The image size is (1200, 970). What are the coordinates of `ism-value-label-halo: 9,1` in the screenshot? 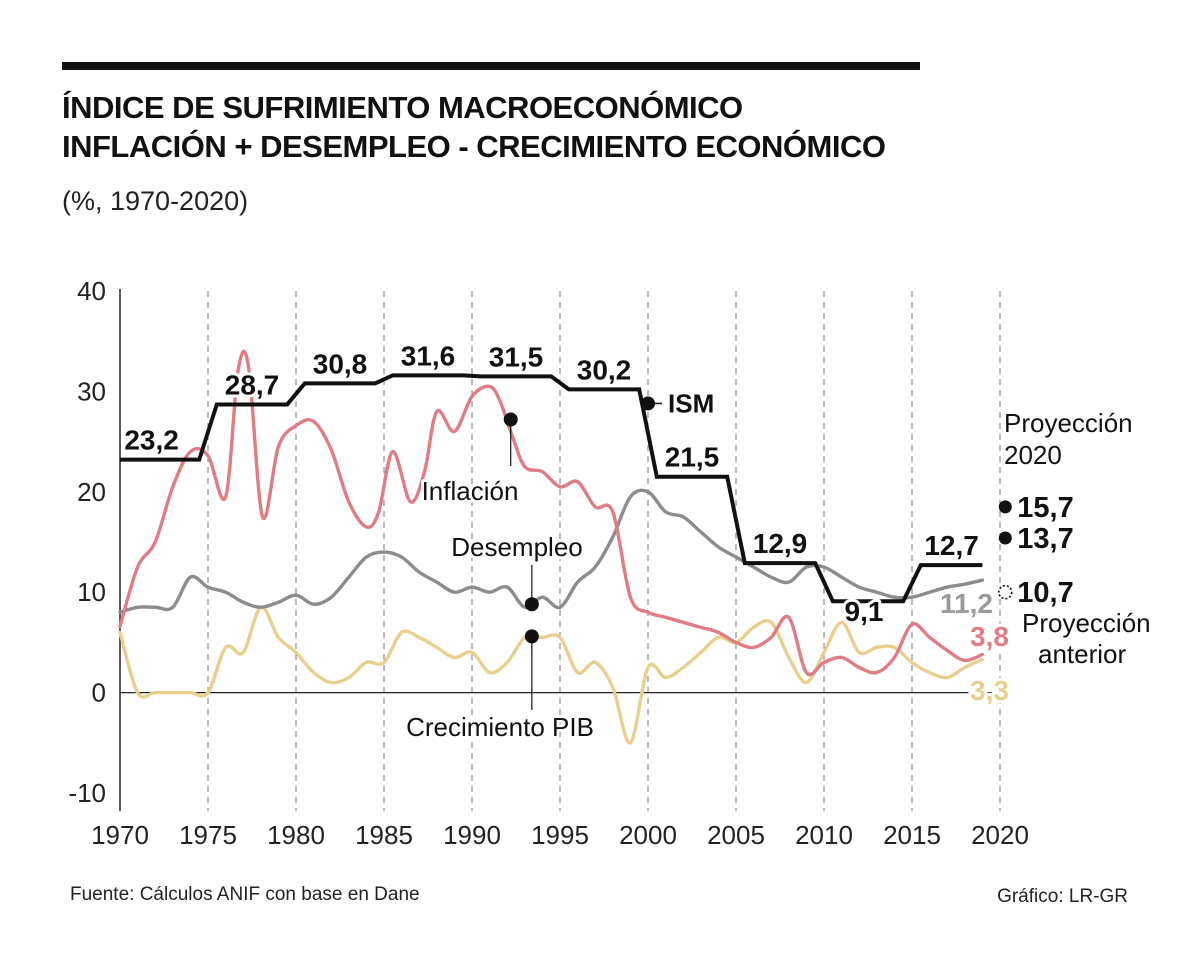 It's located at (864, 611).